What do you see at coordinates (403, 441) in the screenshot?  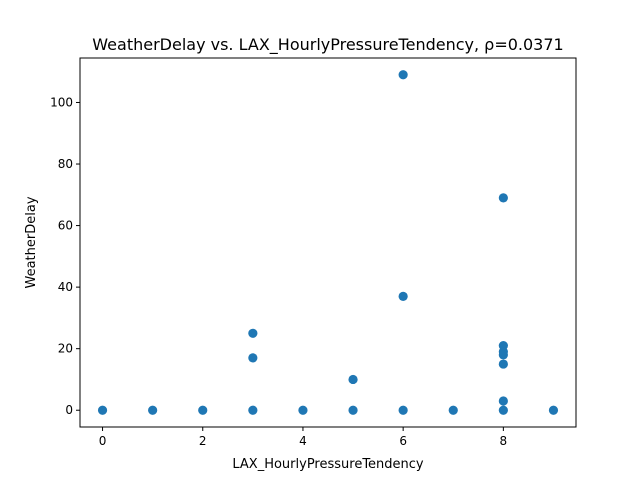 I see `x-tick-label: 6` at bounding box center [403, 441].